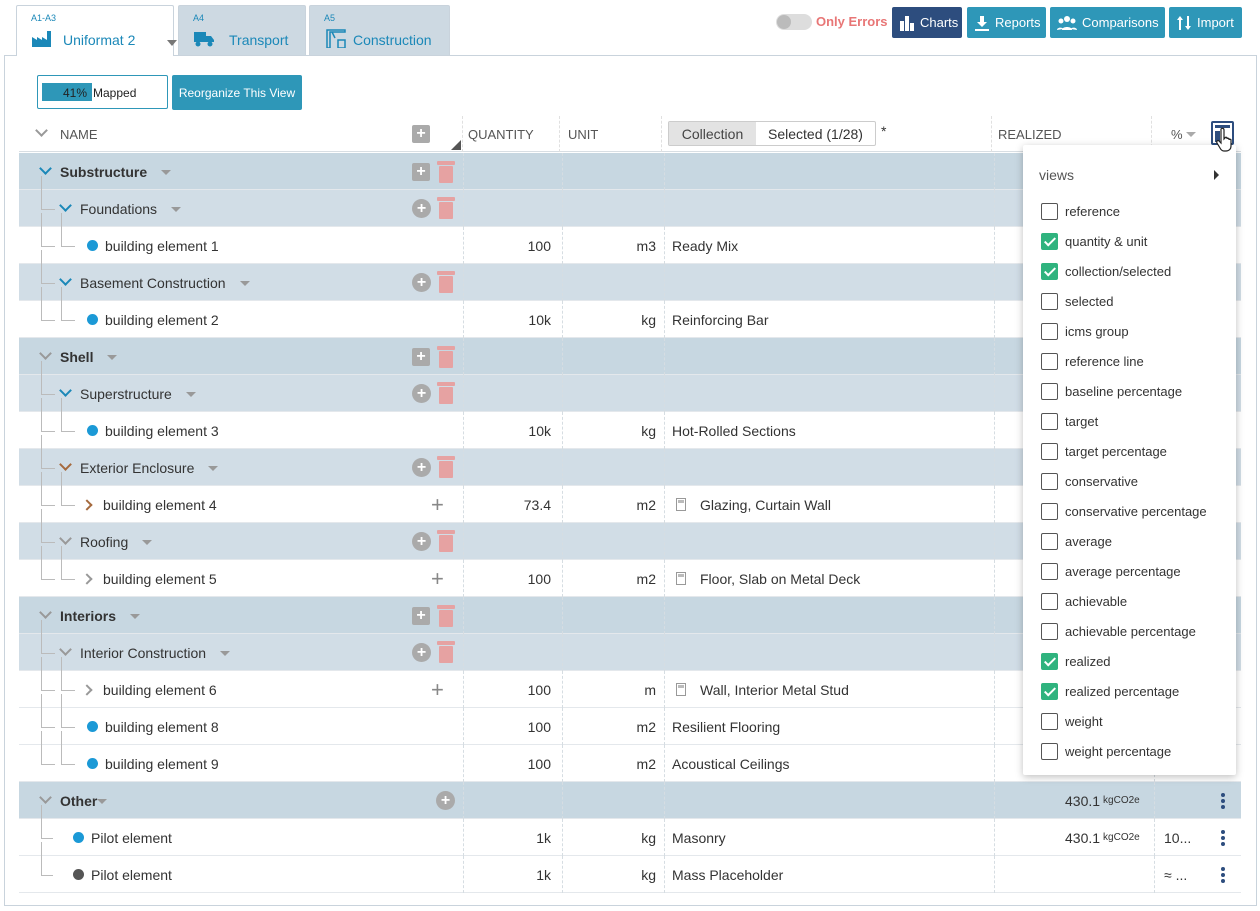  Describe the element at coordinates (1104, 451) in the screenshot. I see `views-option: target percentage` at that location.